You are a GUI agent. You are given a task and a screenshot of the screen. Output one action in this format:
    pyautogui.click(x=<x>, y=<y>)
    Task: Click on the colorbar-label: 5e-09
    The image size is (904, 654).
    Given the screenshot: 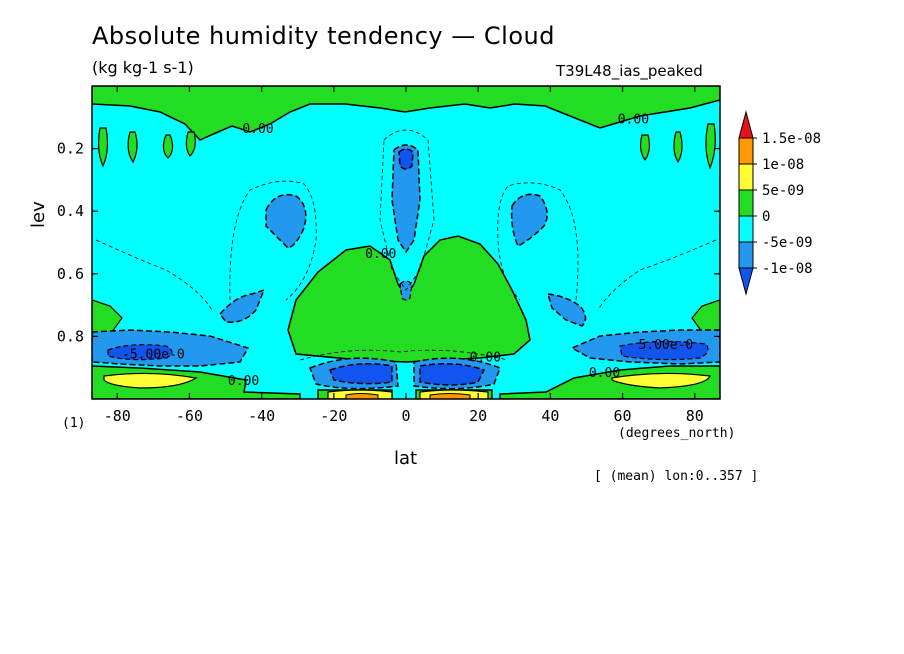 What is the action you would take?
    pyautogui.click(x=783, y=191)
    